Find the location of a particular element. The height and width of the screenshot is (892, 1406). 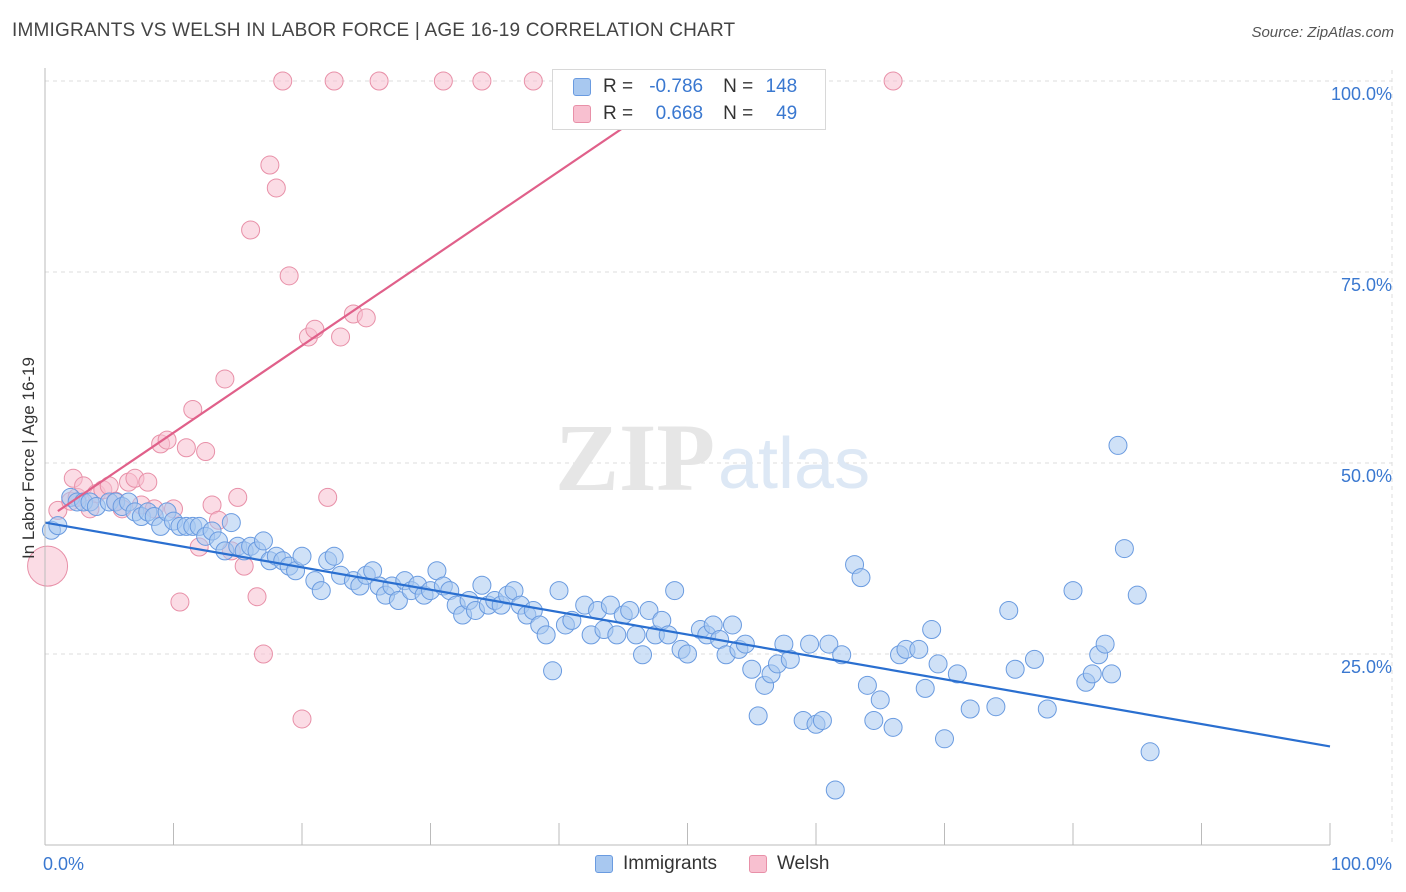

chart-source: Source: ZipAtlas.com is located at coordinates (1322, 32).